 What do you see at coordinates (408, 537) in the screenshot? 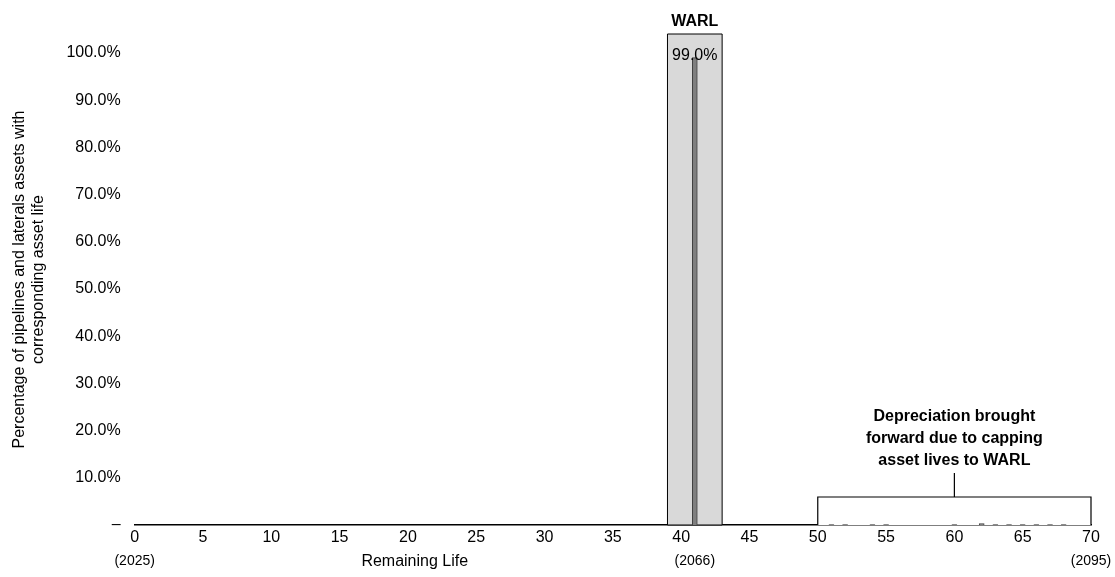
I see `x-tick-label: 20` at bounding box center [408, 537].